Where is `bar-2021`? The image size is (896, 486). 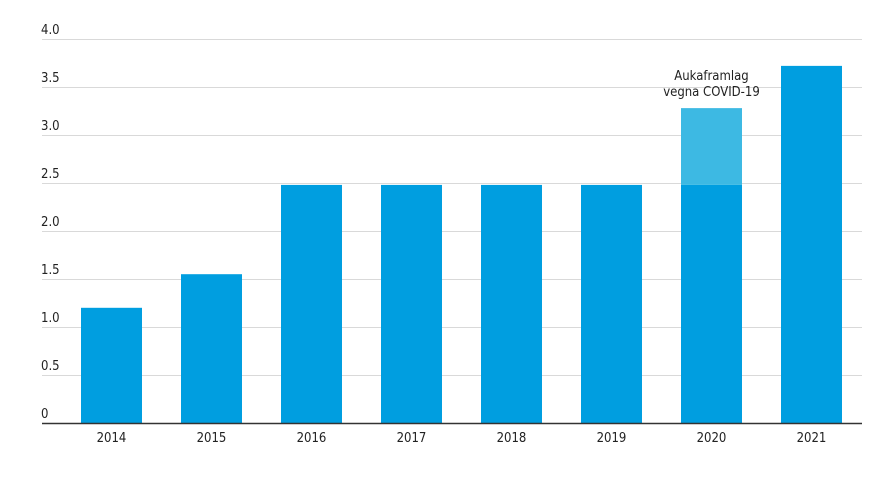 bar-2021 is located at coordinates (811, 244).